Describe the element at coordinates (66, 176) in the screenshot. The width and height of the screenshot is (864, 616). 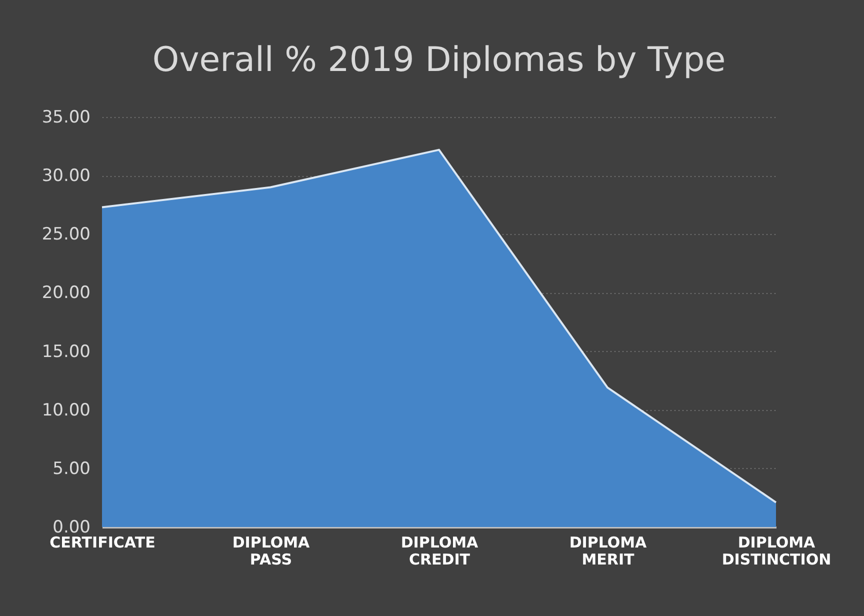
I see `y-tick-label: 30.00` at that location.